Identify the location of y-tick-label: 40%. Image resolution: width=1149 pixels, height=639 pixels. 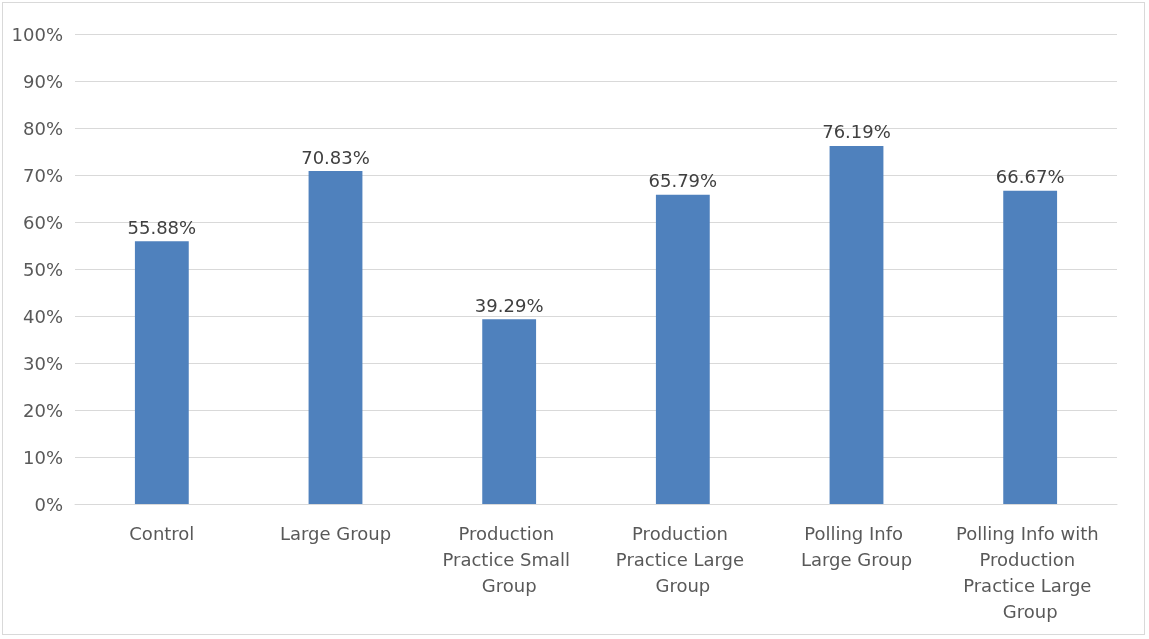
(42, 316).